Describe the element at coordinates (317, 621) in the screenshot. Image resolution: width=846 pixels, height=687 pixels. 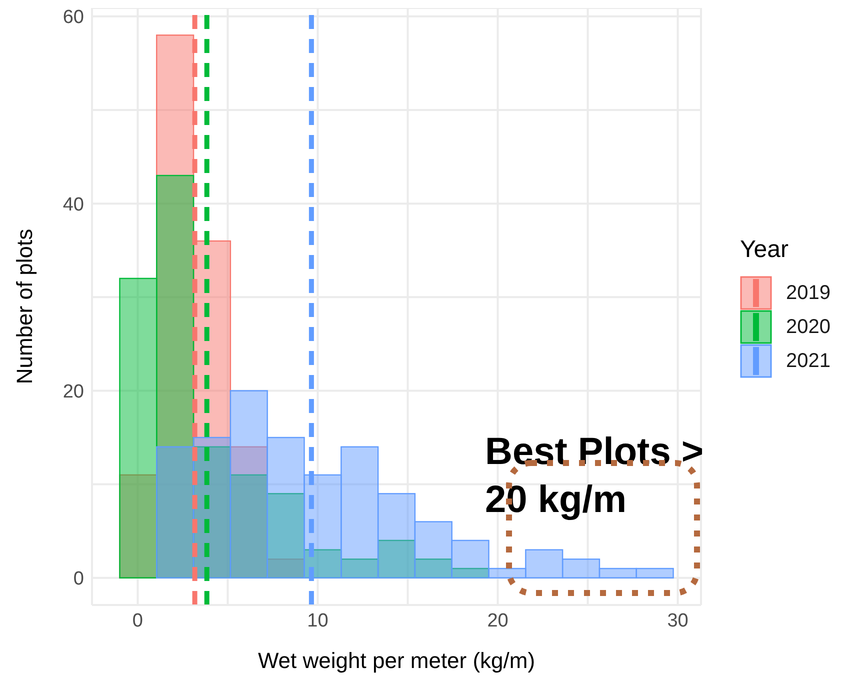
I see `x-tick-label: 10` at that location.